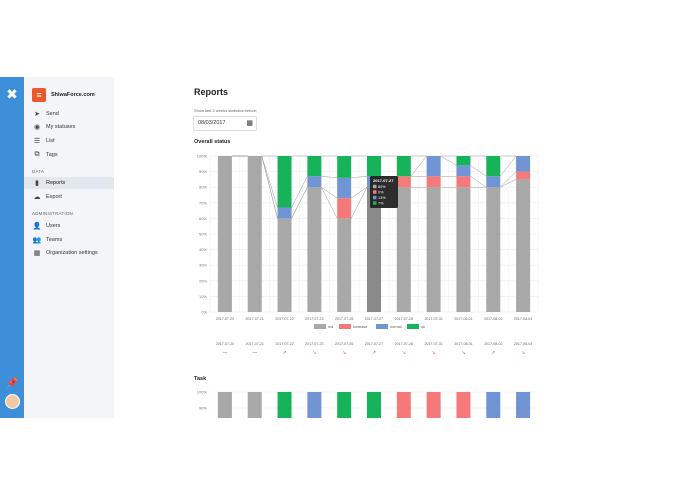 The height and width of the screenshot is (494, 695). What do you see at coordinates (375, 186) in the screenshot?
I see `tooltip-swatch-na` at bounding box center [375, 186].